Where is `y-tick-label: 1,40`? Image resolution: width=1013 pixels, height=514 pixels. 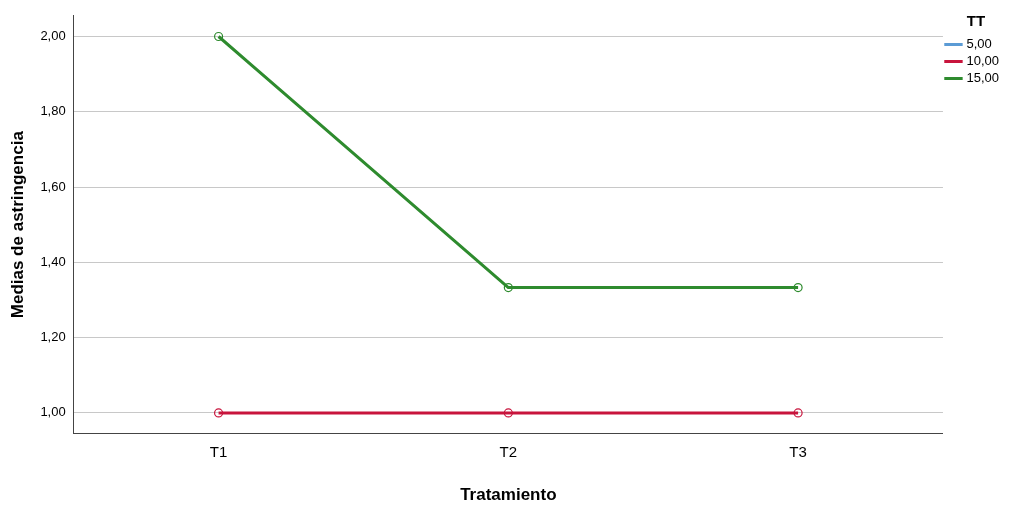 y-tick-label: 1,40 is located at coordinates (53, 261).